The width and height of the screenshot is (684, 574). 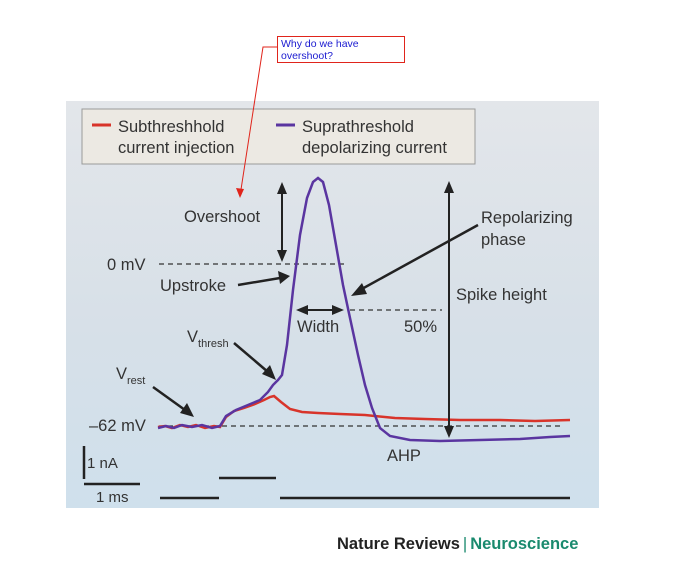 What do you see at coordinates (449, 187) in the screenshot?
I see `spike-height-arrowhead-top` at bounding box center [449, 187].